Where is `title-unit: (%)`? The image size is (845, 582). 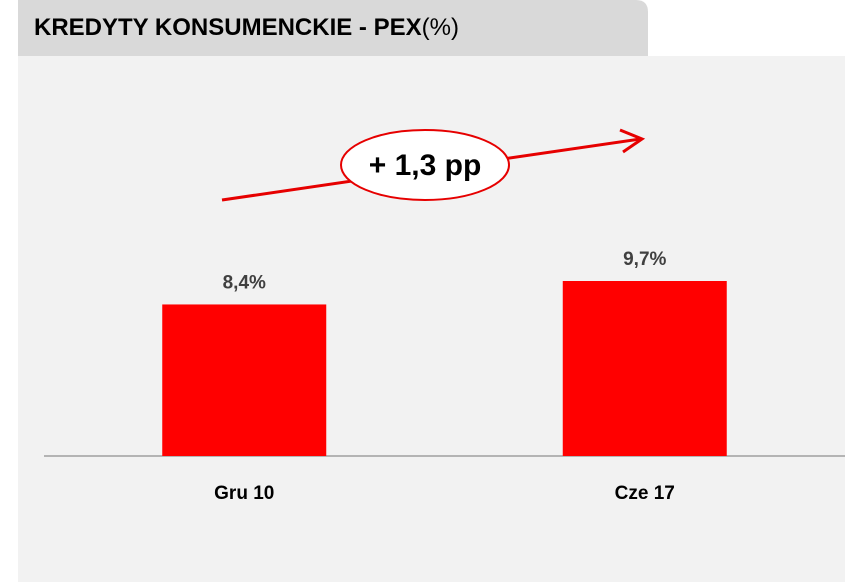
title-unit: (%) is located at coordinates (440, 27).